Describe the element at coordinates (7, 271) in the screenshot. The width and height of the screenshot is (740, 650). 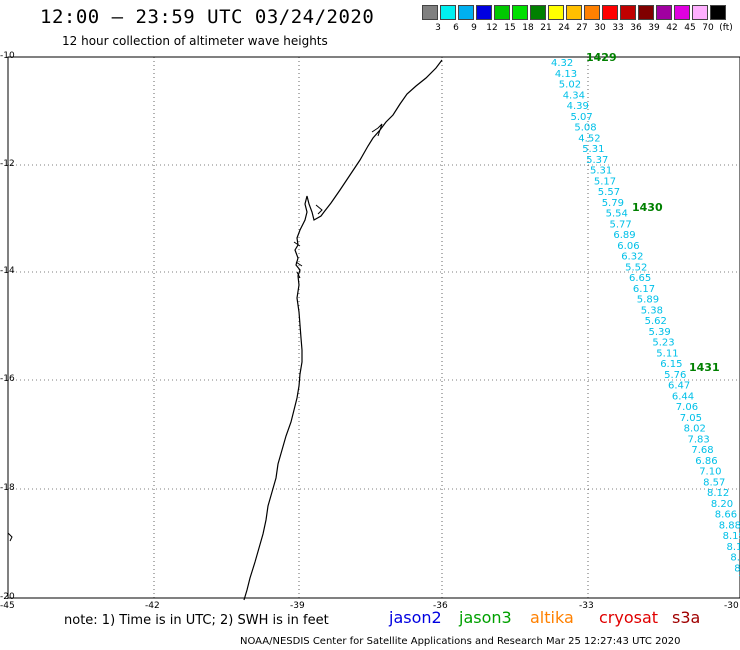
I see `latitude-label: -14` at that location.